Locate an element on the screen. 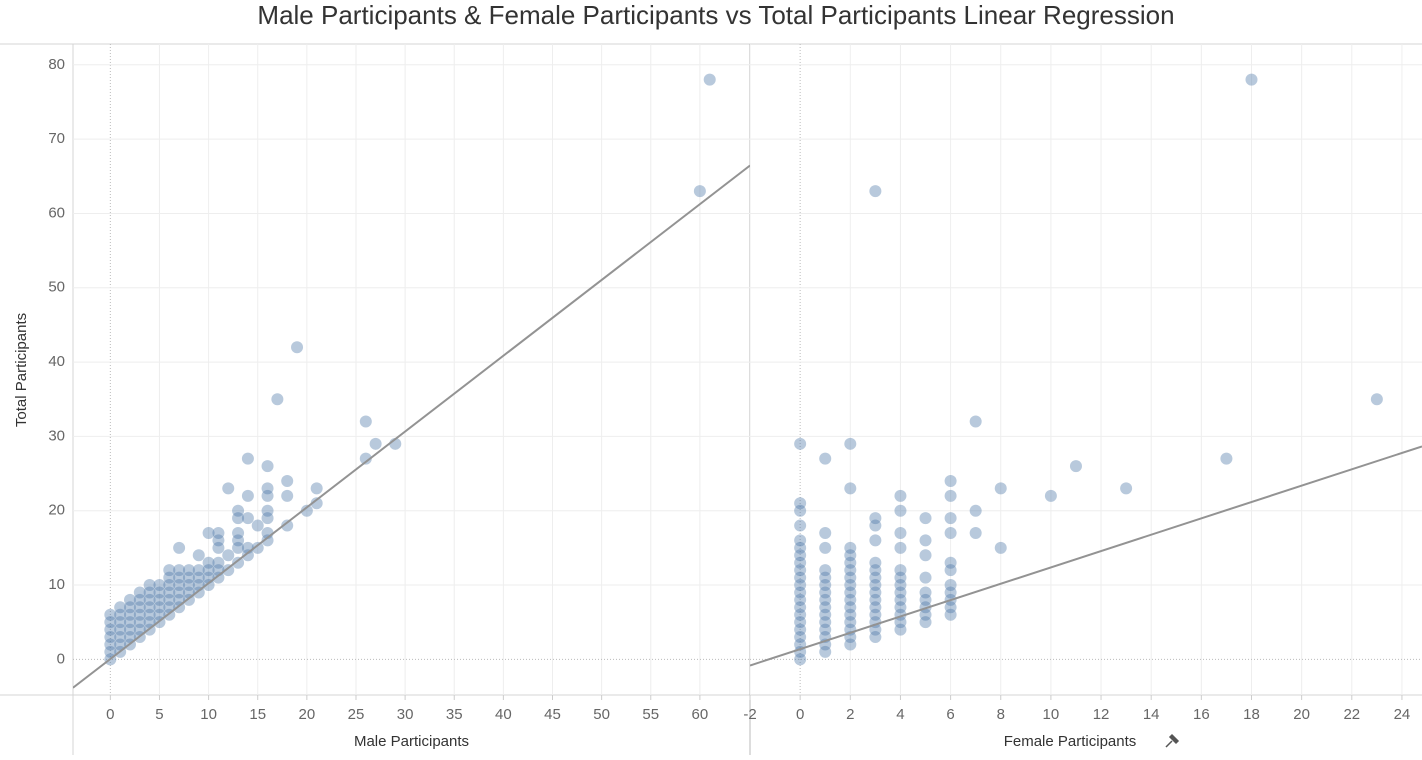 This screenshot has width=1422, height=760. x-tick-label: 45 is located at coordinates (552, 714).